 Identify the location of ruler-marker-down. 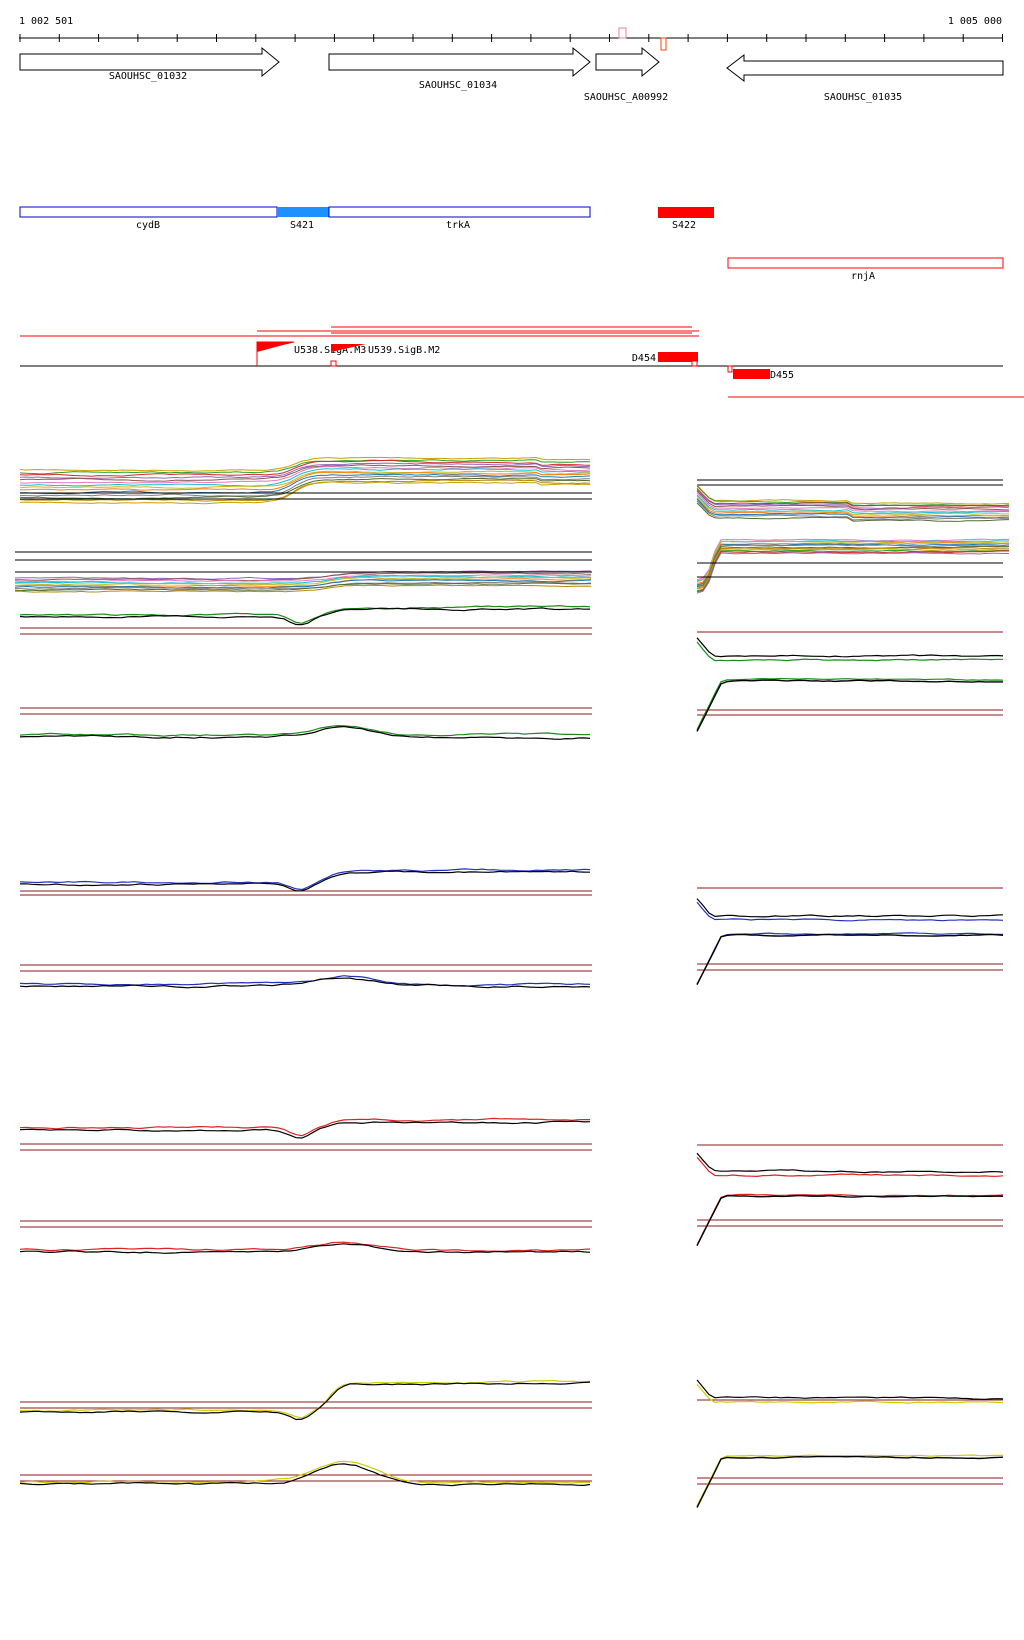
(663, 44).